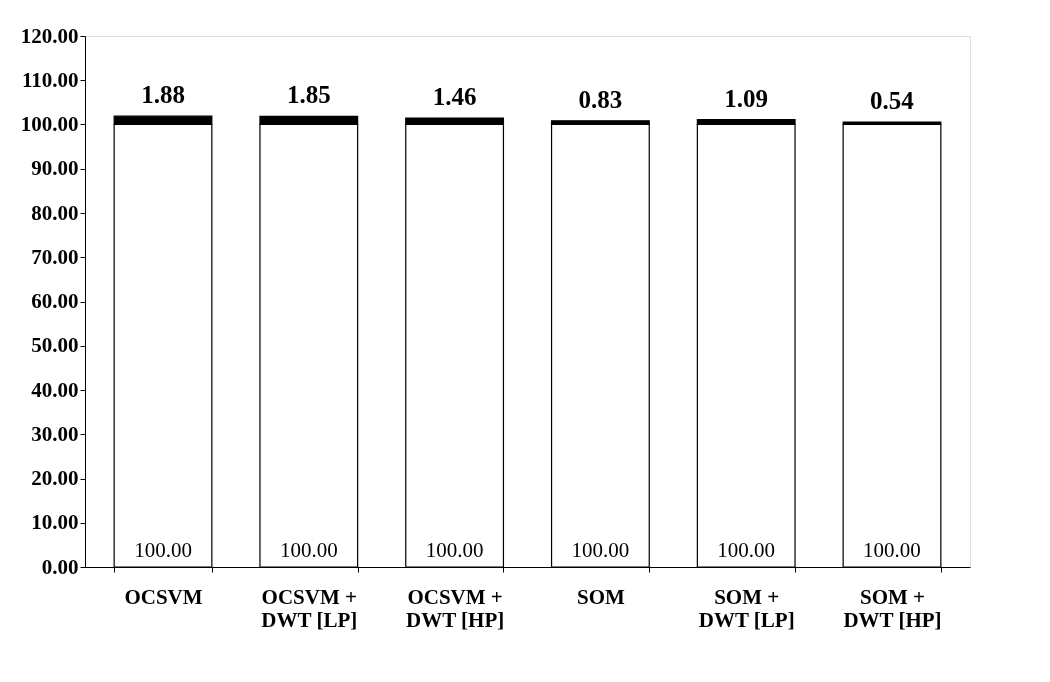 The height and width of the screenshot is (682, 1050). What do you see at coordinates (55, 478) in the screenshot?
I see `y-tick-label: 20.00` at bounding box center [55, 478].